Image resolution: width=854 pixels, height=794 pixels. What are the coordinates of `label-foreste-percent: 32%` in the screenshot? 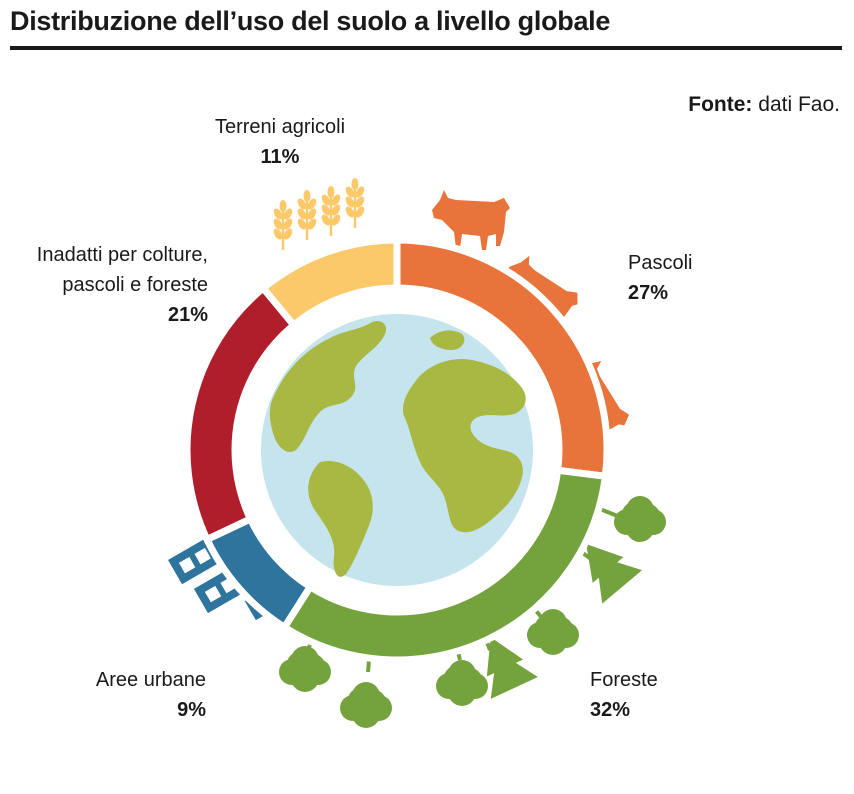 It's located at (610, 710).